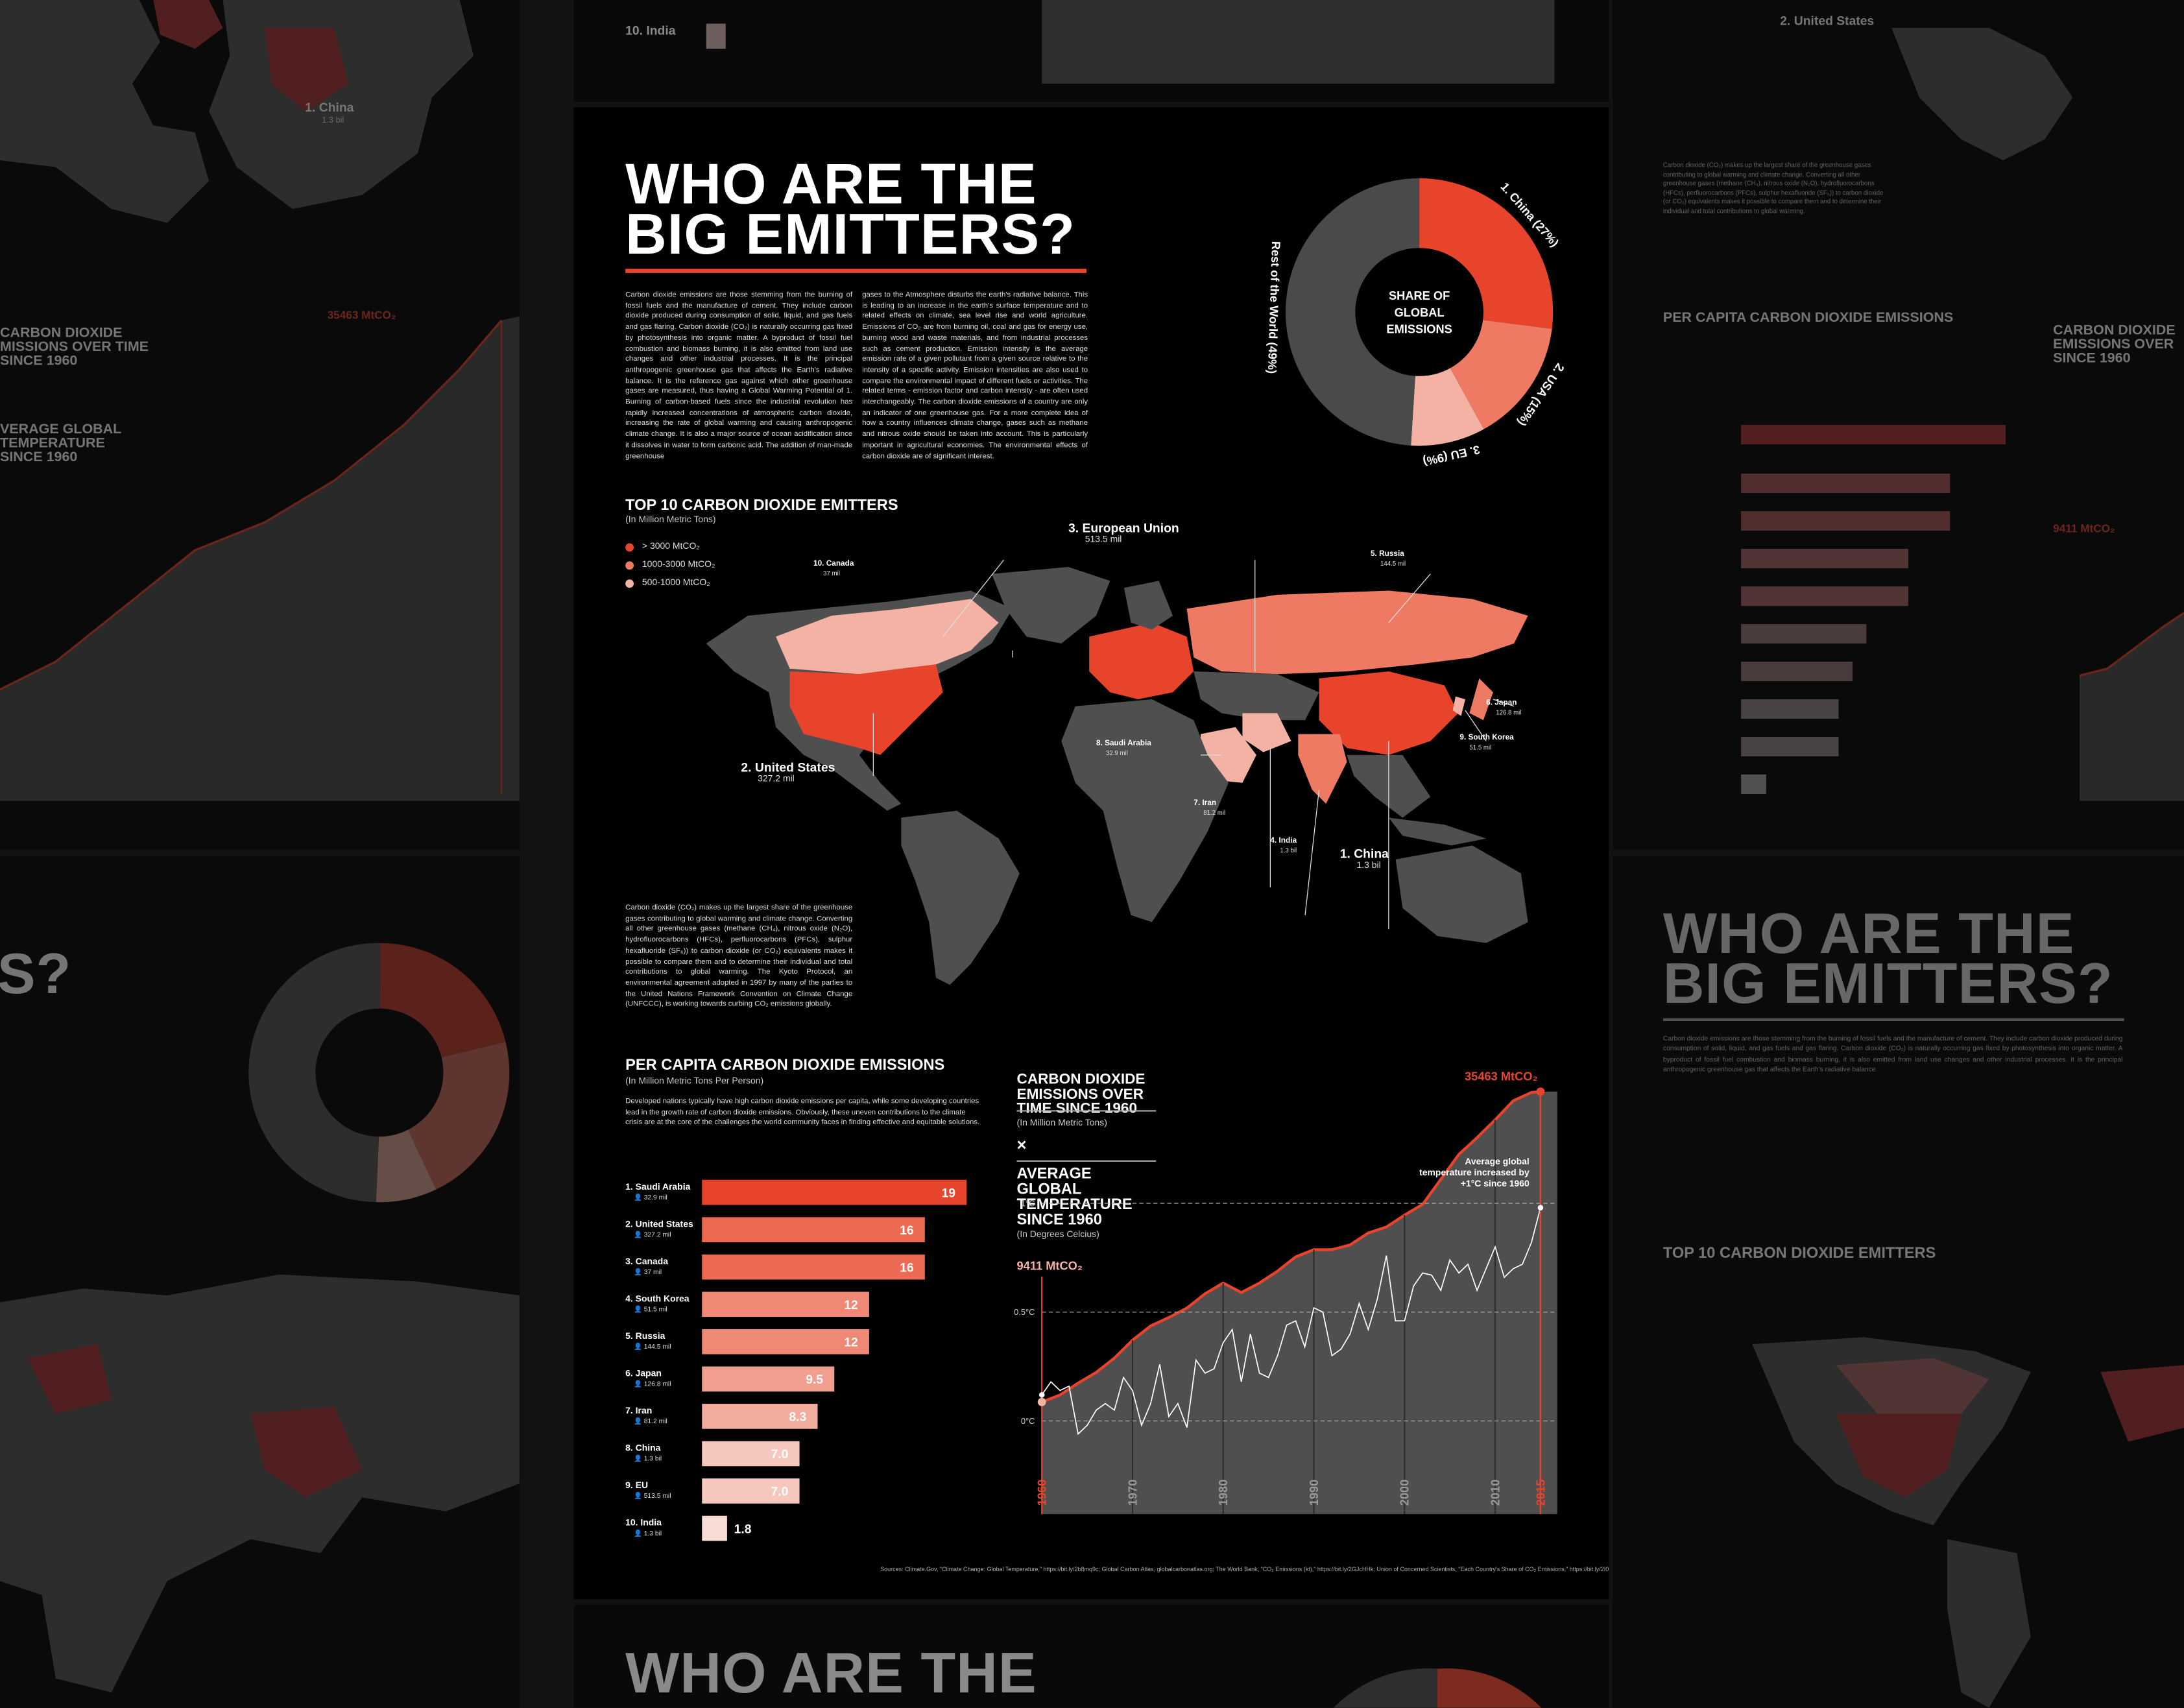  What do you see at coordinates (648, 1272) in the screenshot?
I see `bar-population-label: 👤 37 mil` at bounding box center [648, 1272].